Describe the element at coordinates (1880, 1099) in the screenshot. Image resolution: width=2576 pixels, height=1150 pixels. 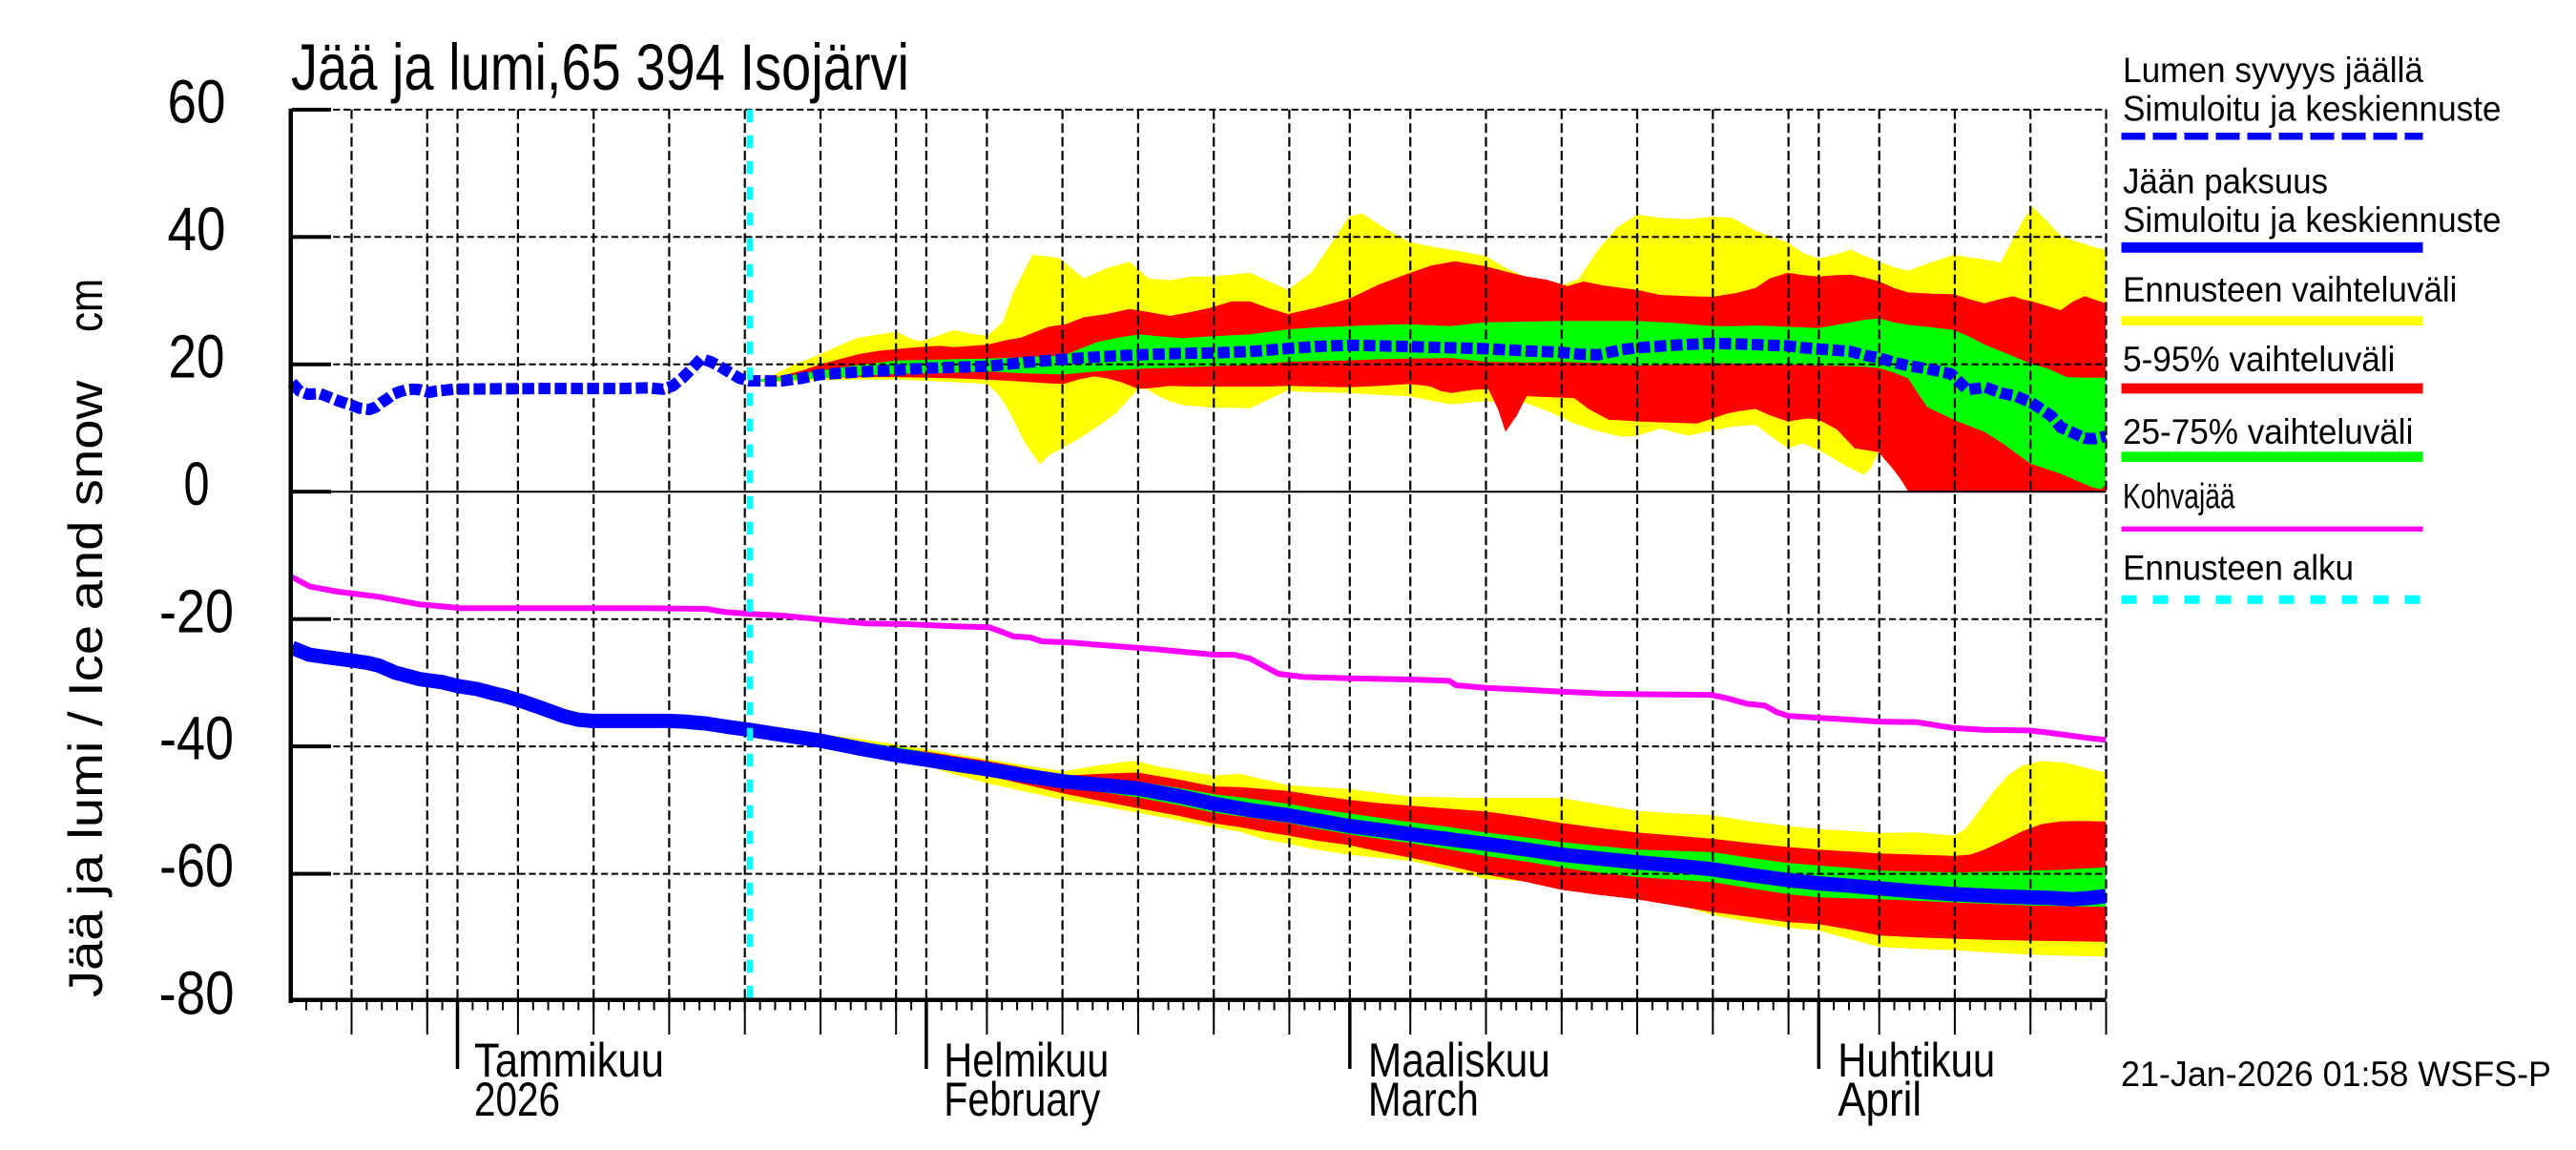
I see `svg-text: April` at that location.